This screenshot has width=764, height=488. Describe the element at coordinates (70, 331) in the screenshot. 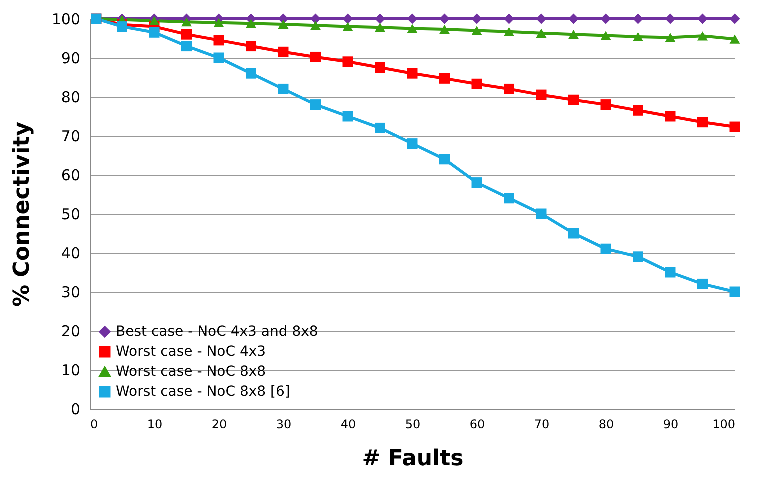

I see `y-tick-label: 20` at that location.